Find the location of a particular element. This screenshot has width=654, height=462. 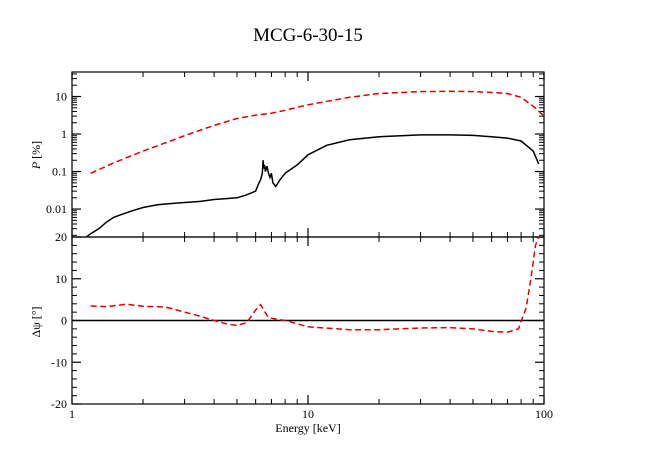

bottom-y-tick-label: -20 is located at coordinates (59, 404).